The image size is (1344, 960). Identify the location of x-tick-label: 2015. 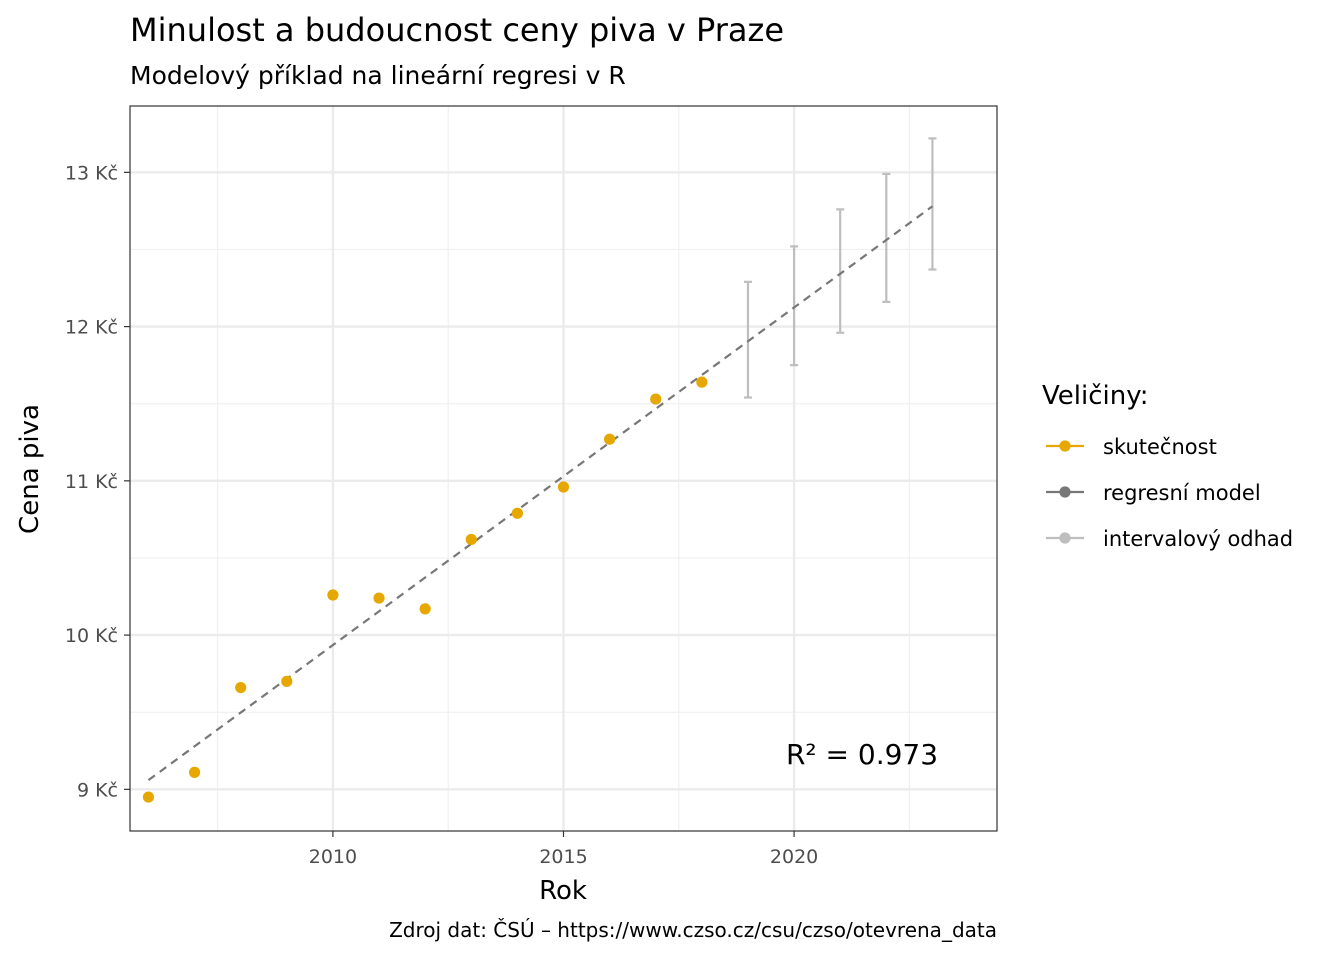
(563, 857).